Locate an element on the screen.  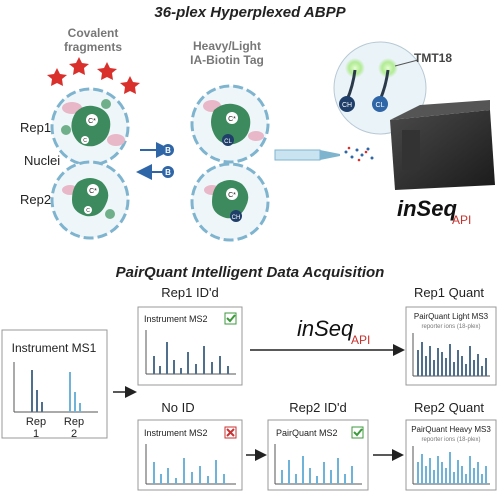
nucleus-tagged-rep1: C* CL is located at coordinates (230, 124).